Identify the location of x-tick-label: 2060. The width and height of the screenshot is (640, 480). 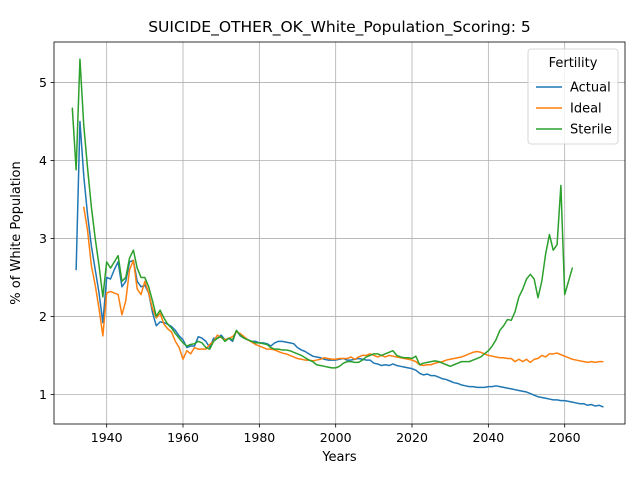
(565, 437).